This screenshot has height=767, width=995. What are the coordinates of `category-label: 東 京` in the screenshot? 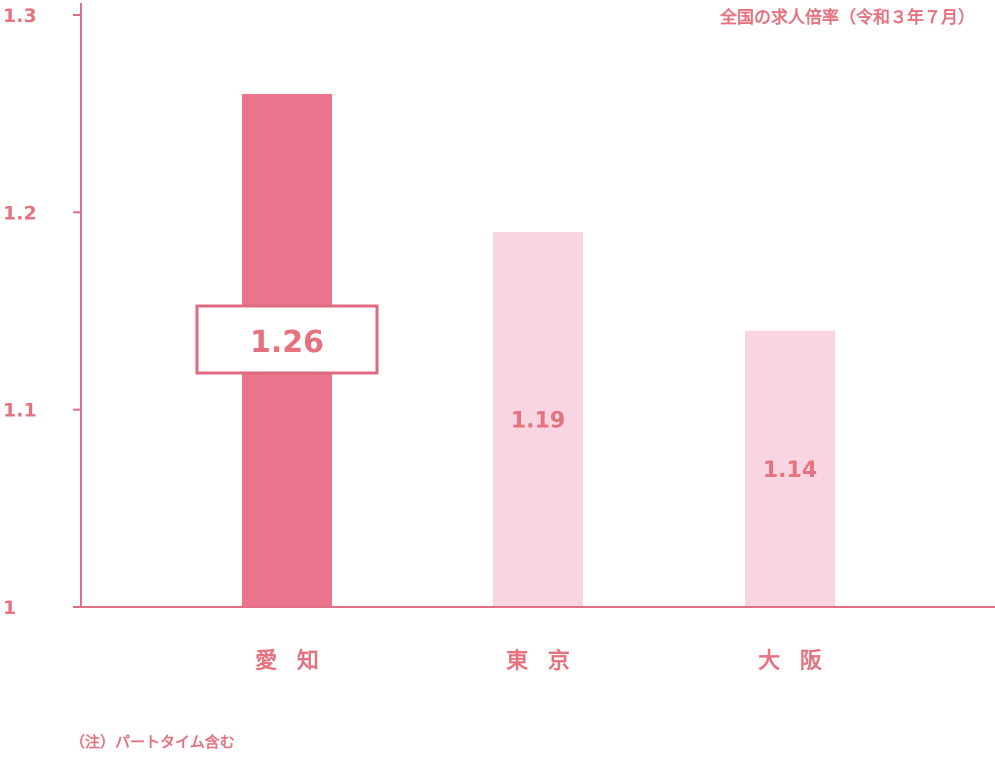 It's located at (541, 661).